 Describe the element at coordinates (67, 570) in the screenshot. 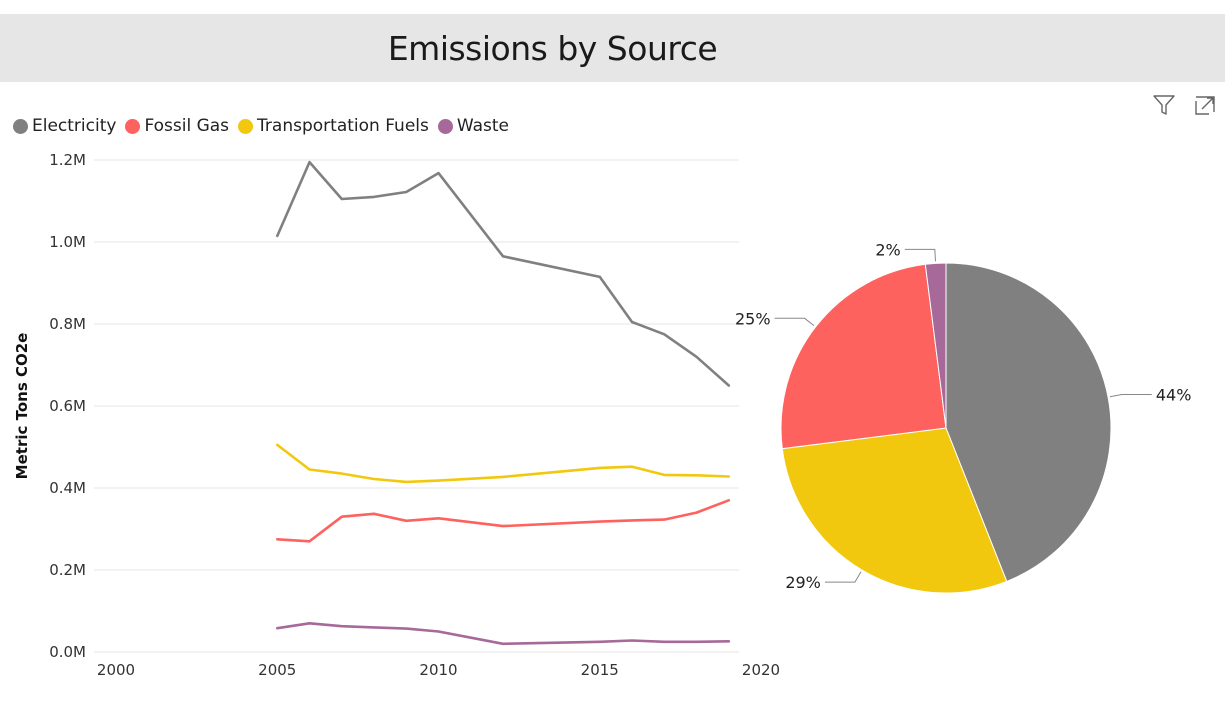

I see `y-tick-label: 0.2M` at that location.